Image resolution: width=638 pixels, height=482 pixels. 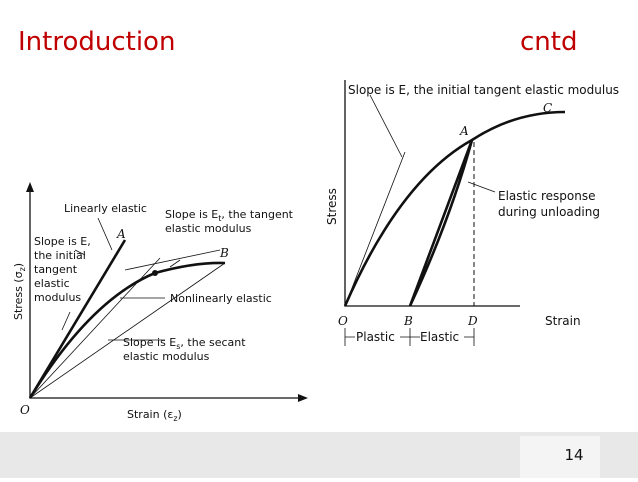 I want to click on tangent-at-origin, so click(x=95, y=328).